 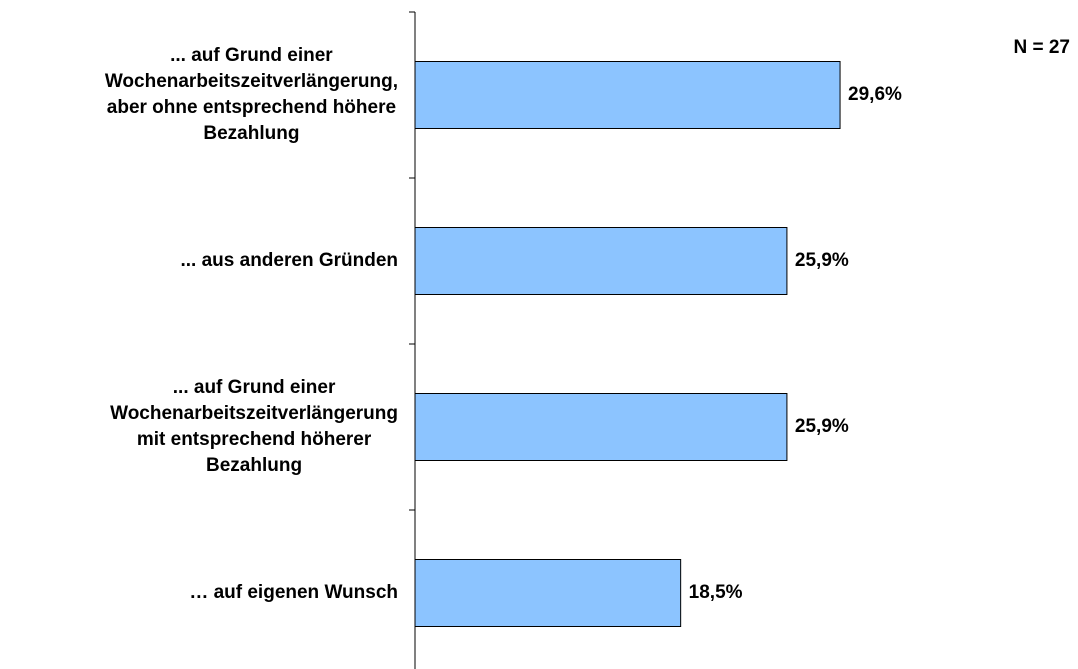 What do you see at coordinates (289, 260) in the screenshot?
I see `category-label: ... aus anderen Gründen` at bounding box center [289, 260].